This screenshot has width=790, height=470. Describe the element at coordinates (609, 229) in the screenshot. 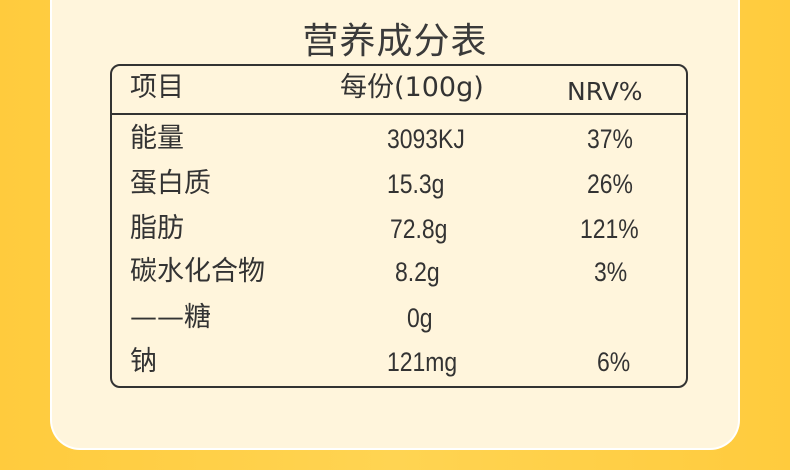

I see `row-nrv: 121%` at that location.